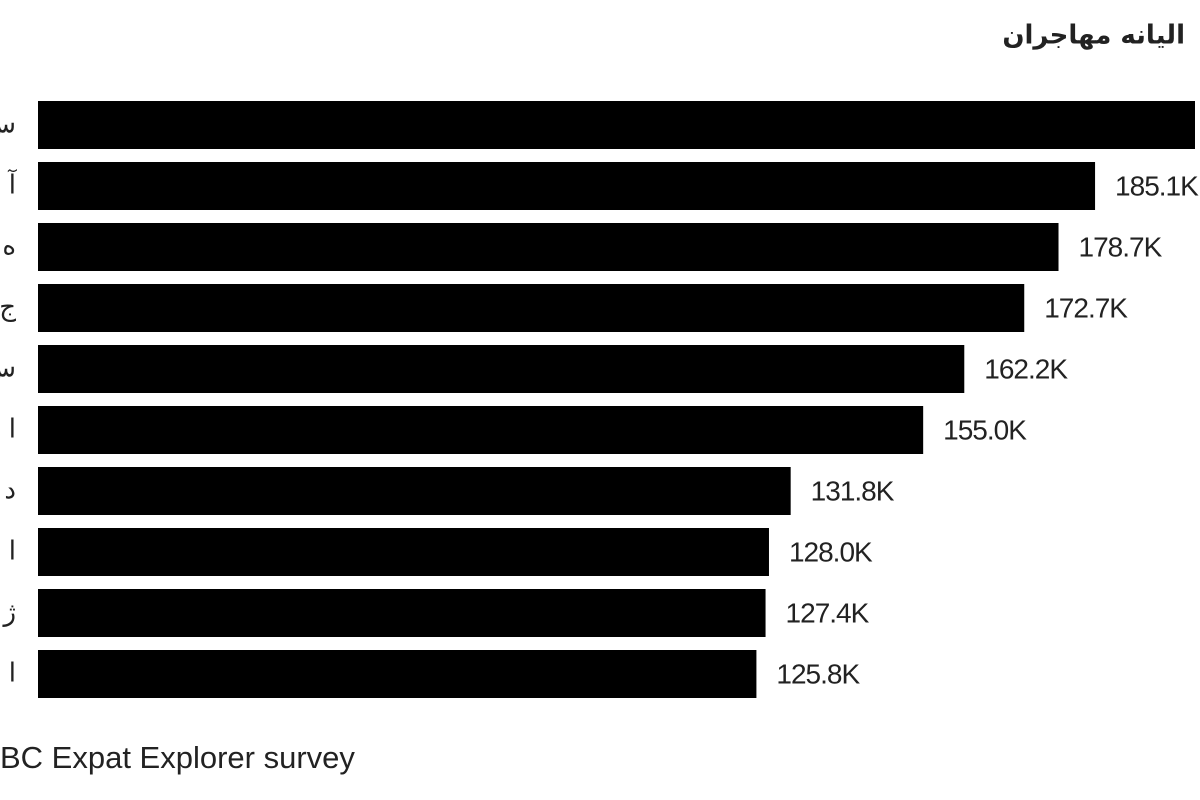 This screenshot has width=1200, height=800. What do you see at coordinates (8, 613) in the screenshot?
I see `category-label: ژ` at bounding box center [8, 613].